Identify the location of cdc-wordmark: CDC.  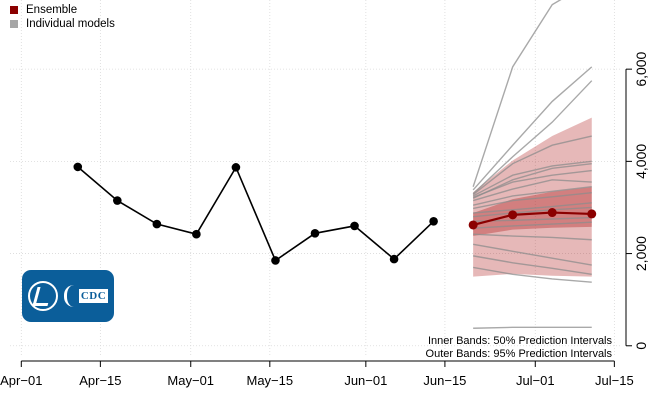
(86, 296).